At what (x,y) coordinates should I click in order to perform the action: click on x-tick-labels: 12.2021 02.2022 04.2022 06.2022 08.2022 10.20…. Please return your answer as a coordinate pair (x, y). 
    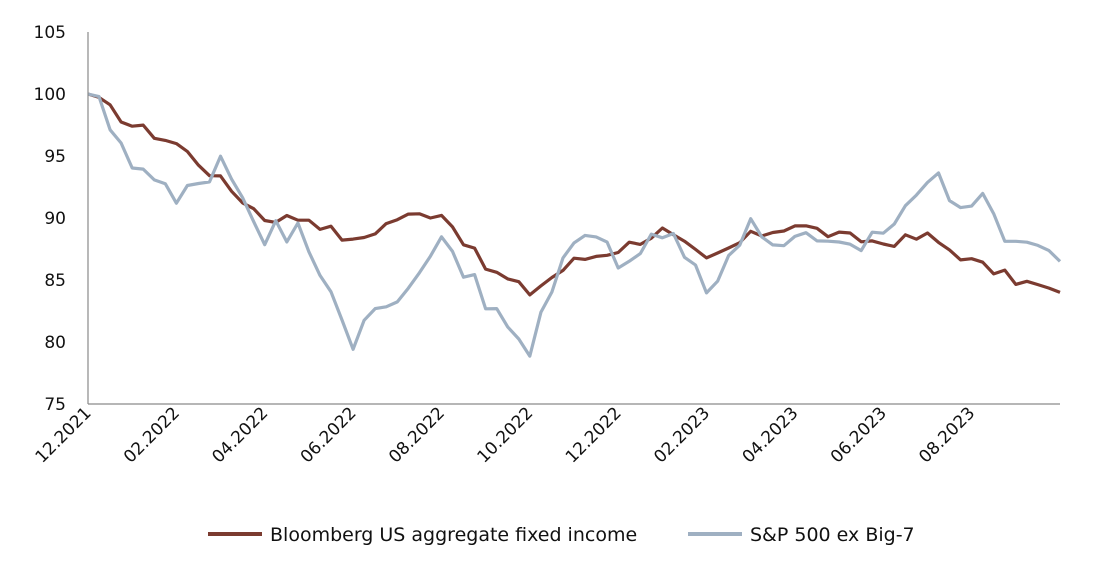
    Looking at the image, I should click on (505, 435).